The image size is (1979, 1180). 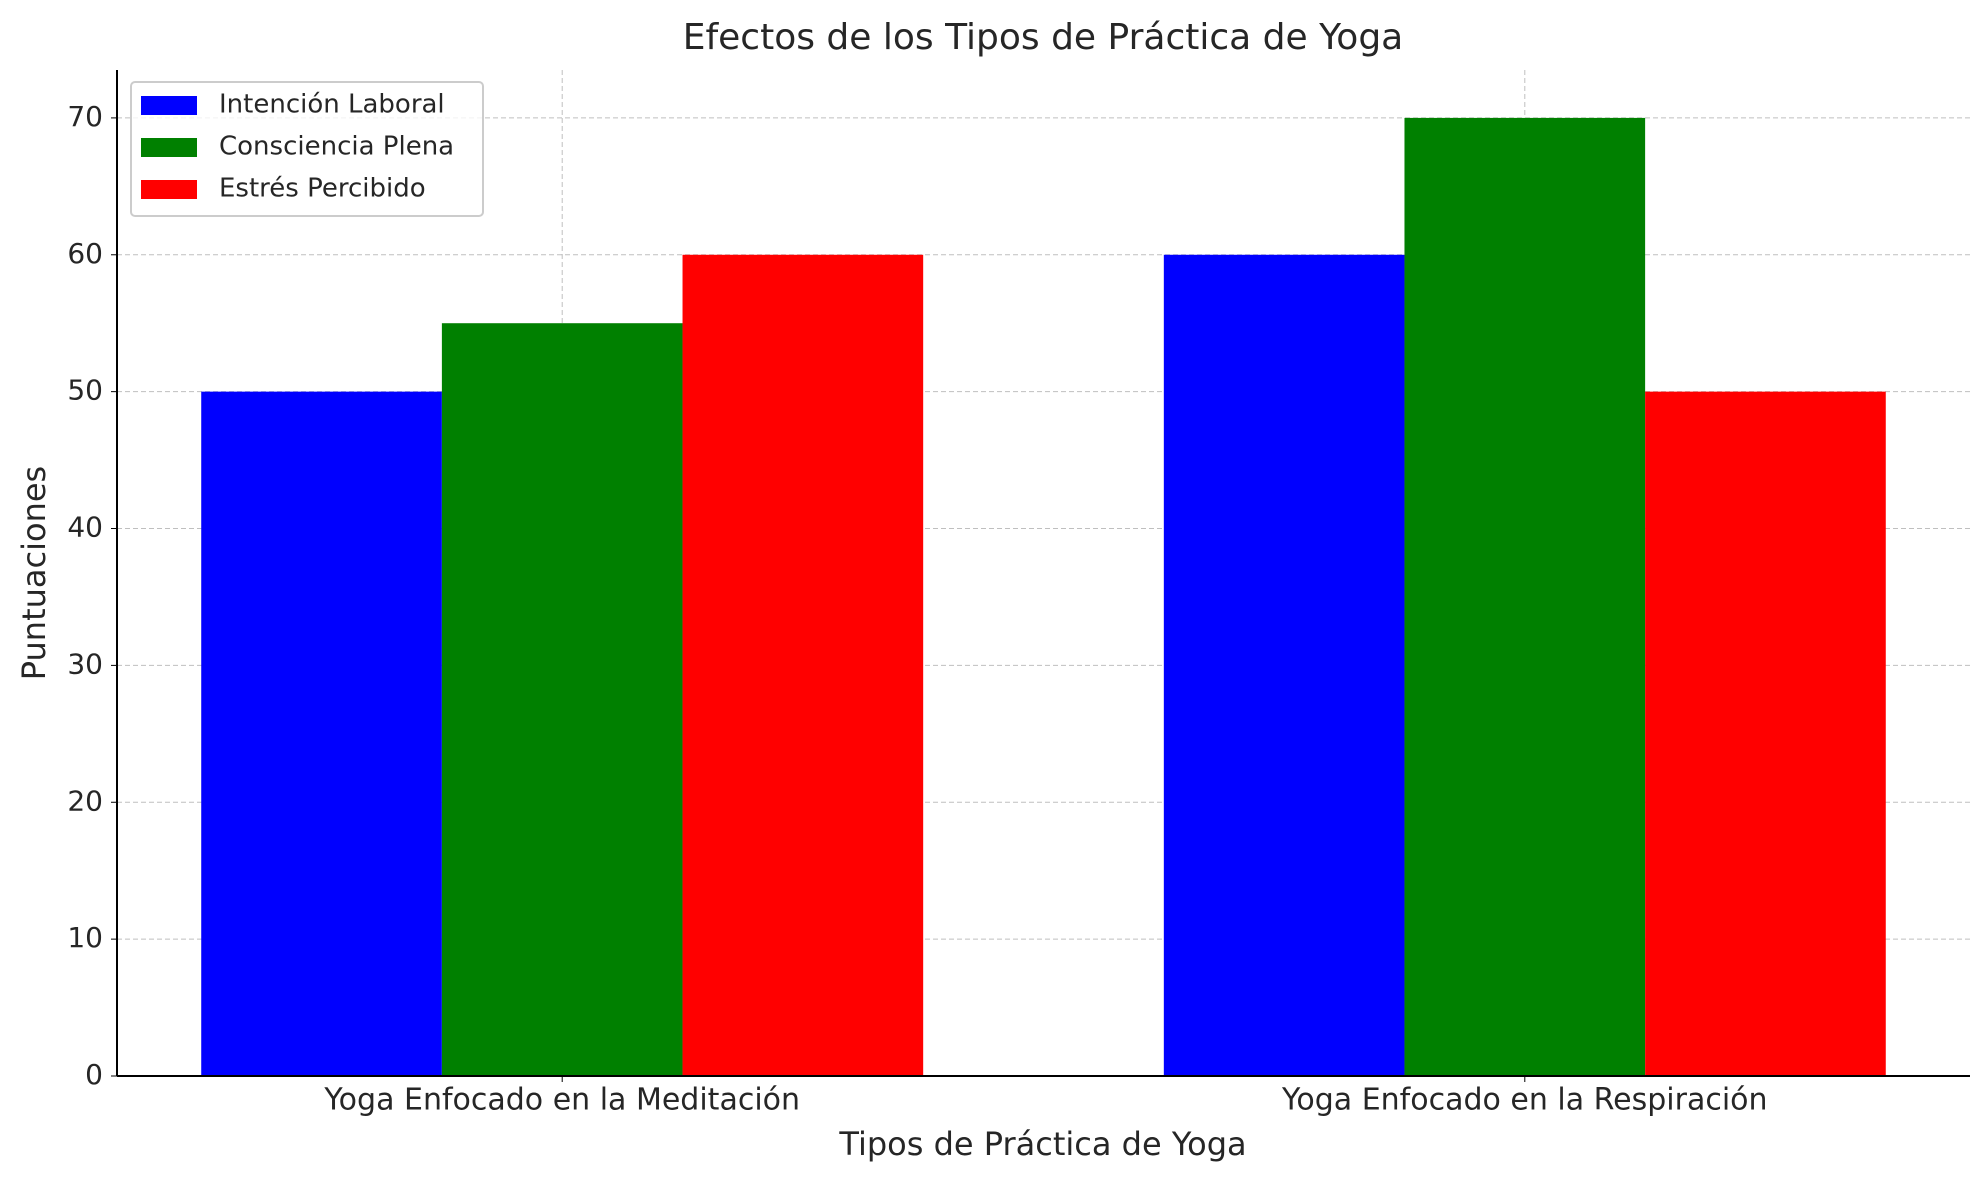 What do you see at coordinates (1043, 37) in the screenshot?
I see `chart-title: Efectos de los Tipos de Práctica de Yoga` at bounding box center [1043, 37].